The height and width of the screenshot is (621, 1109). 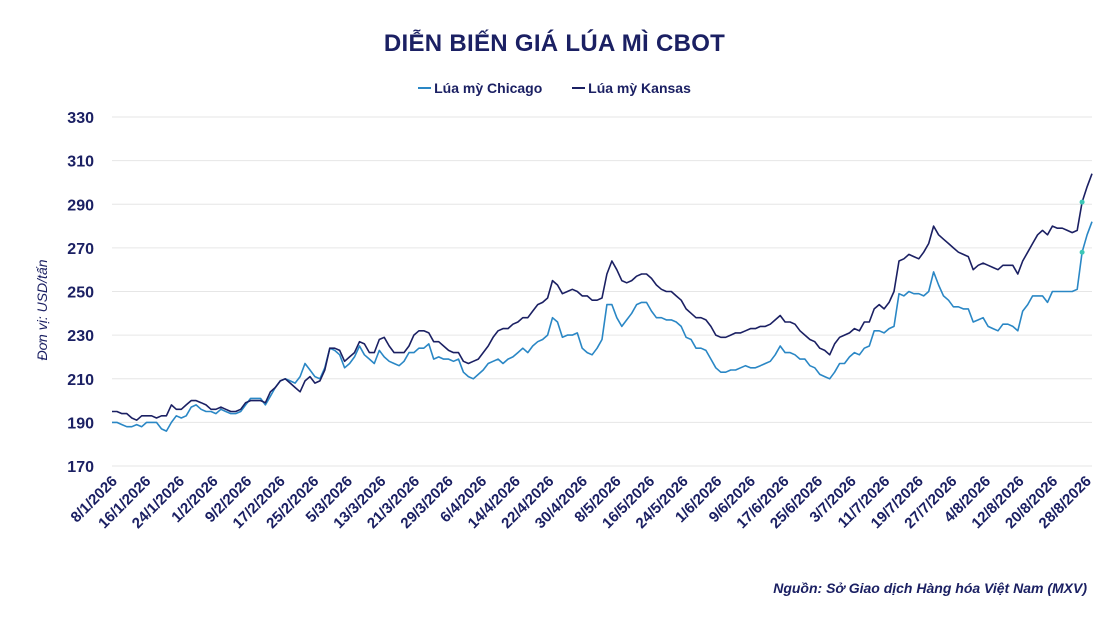 What do you see at coordinates (1082, 202) in the screenshot?
I see `series-marker-kansas` at bounding box center [1082, 202].